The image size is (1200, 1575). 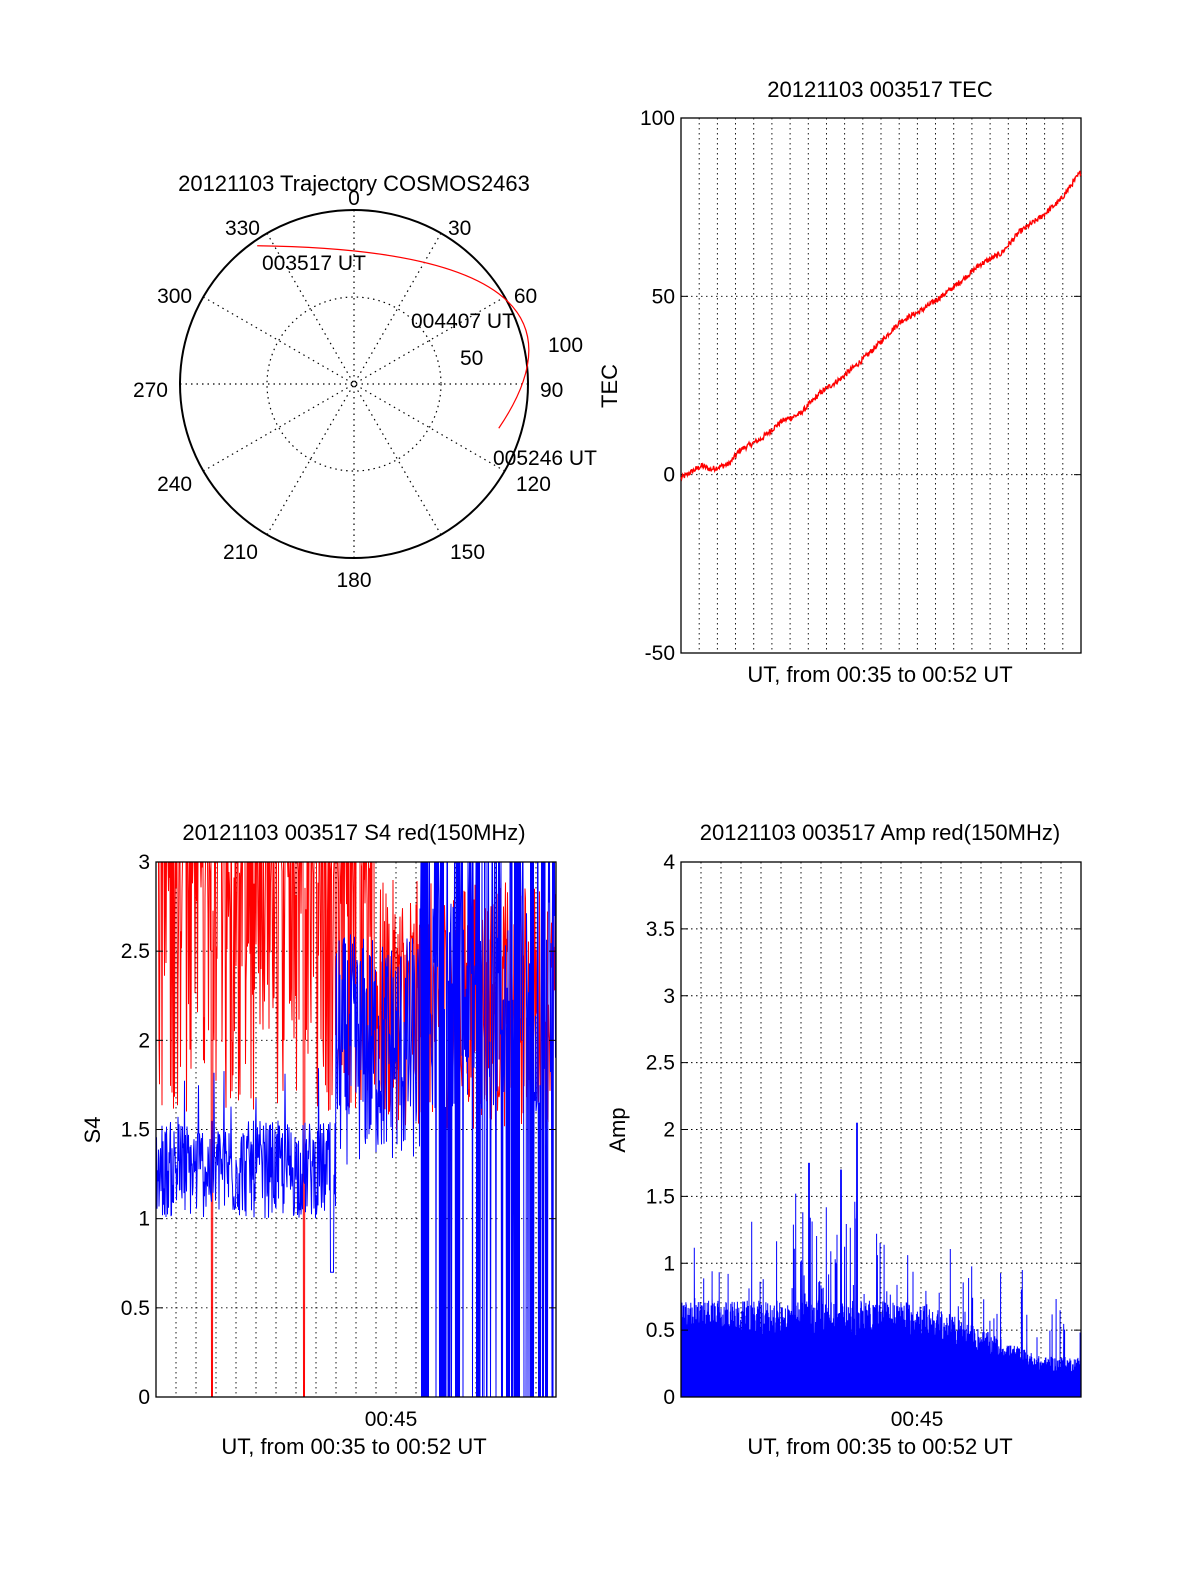 What do you see at coordinates (242, 228) in the screenshot?
I see `polar-azimuth-label: 330` at bounding box center [242, 228].